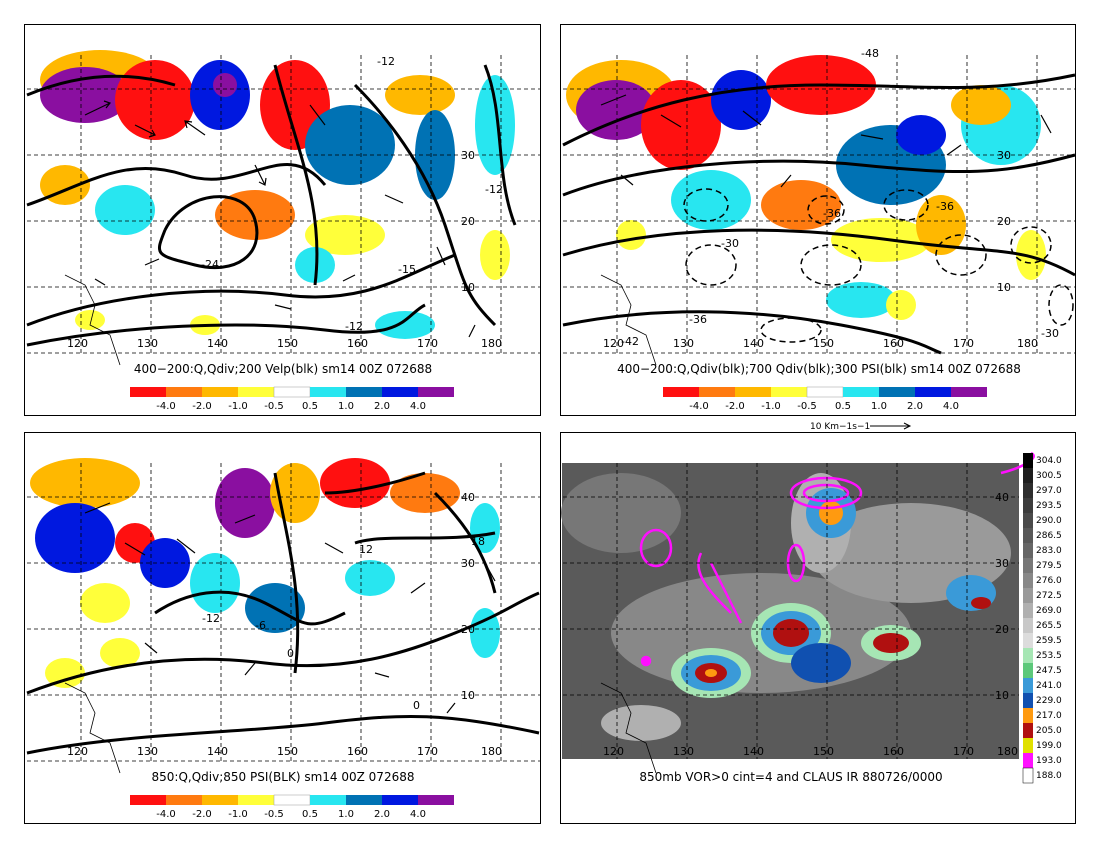 The image size is (1100, 850). I want to click on lon-label: 140, so click(753, 343).